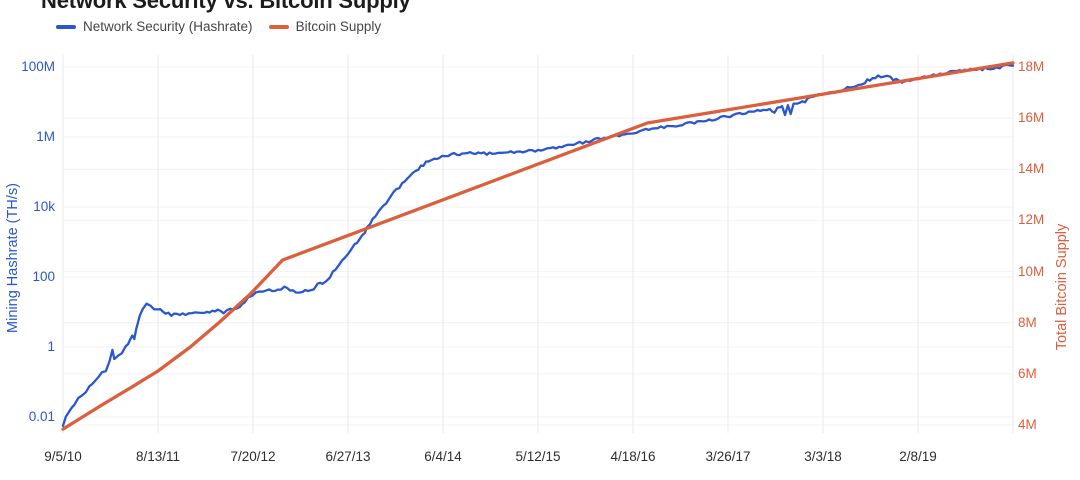  Describe the element at coordinates (538, 456) in the screenshot. I see `x-axis-tick: 5/12/15` at that location.